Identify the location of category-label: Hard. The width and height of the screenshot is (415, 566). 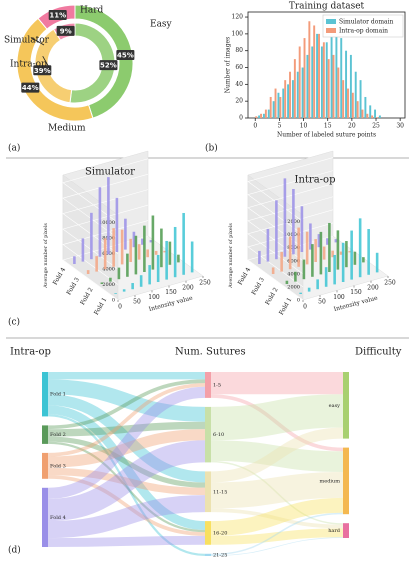
(92, 11).